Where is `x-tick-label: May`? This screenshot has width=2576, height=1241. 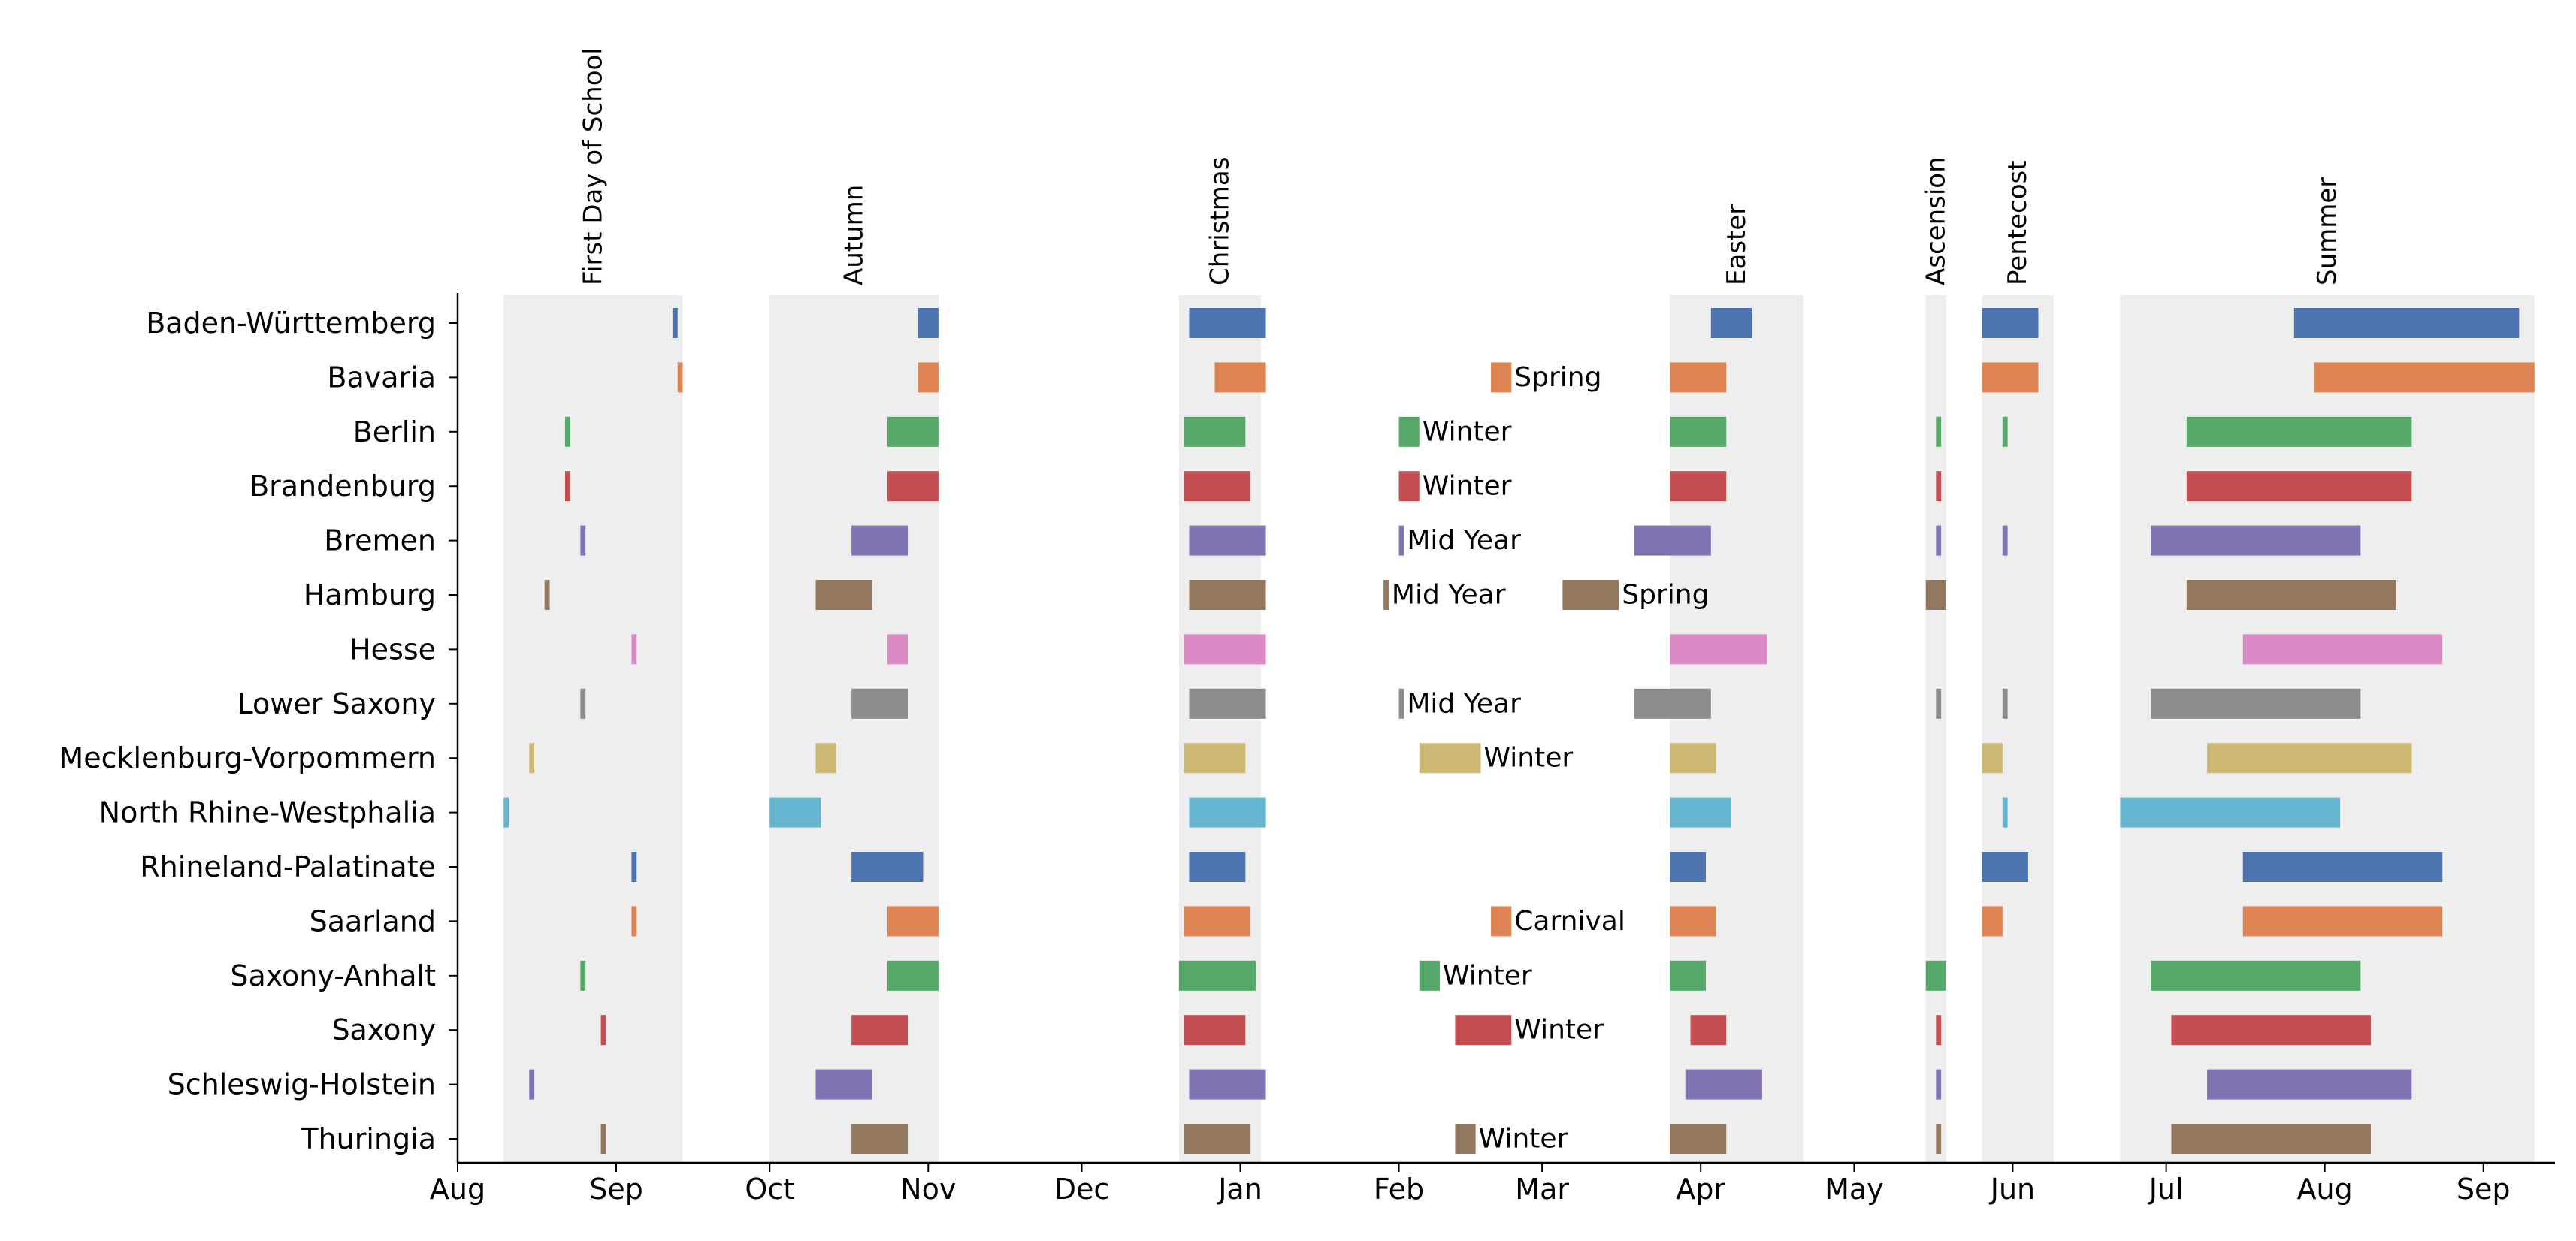 x-tick-label: May is located at coordinates (1854, 1189).